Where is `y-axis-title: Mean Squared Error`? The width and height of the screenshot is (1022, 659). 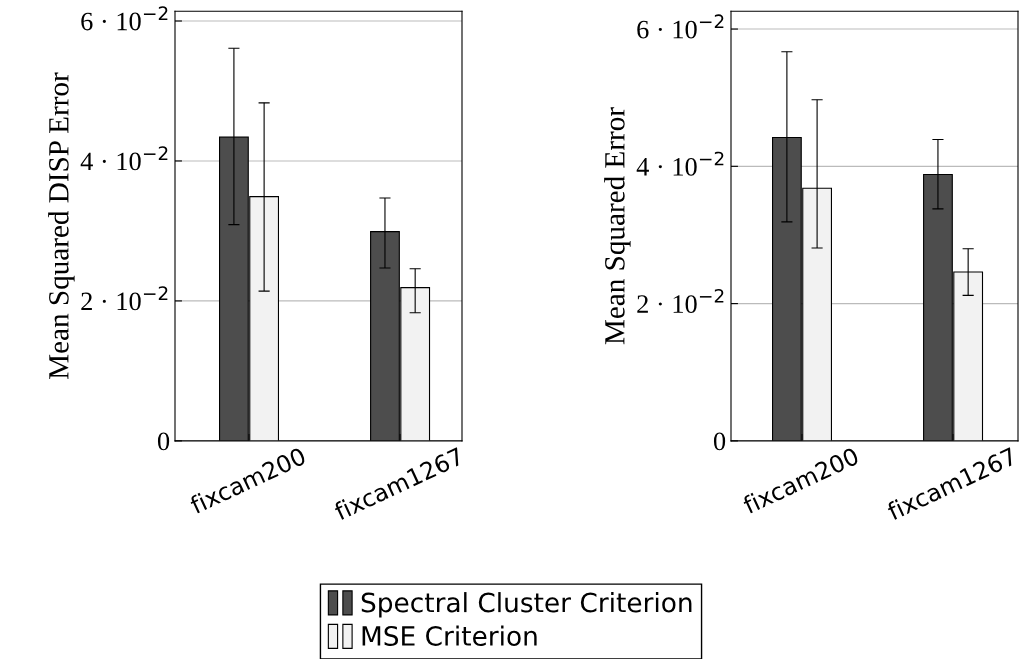
y-axis-title: Mean Squared Error is located at coordinates (617, 226).